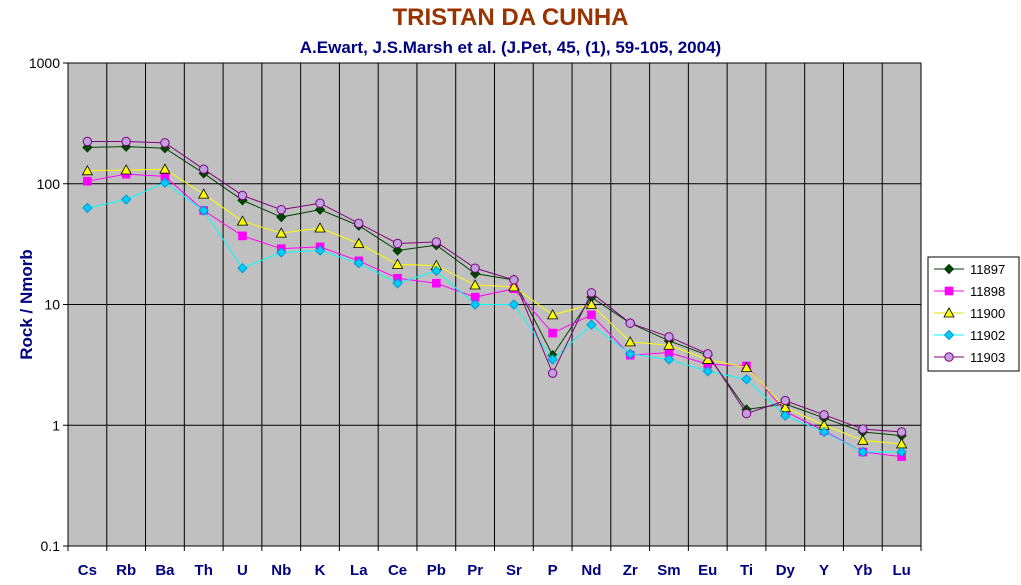  I want to click on legend-label: 11902, so click(987, 335).